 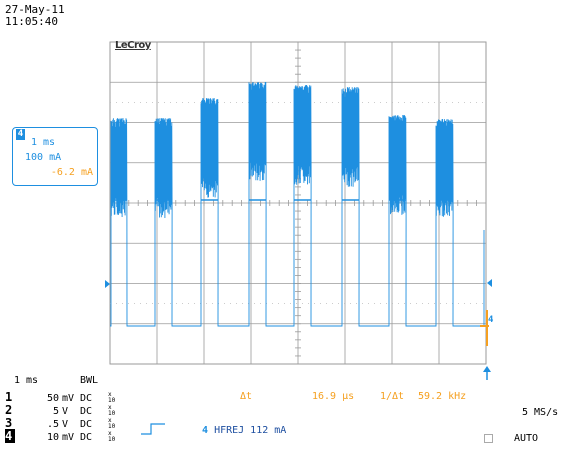 What do you see at coordinates (491, 320) in the screenshot?
I see `channel-4-marker-label: 4` at bounding box center [491, 320].